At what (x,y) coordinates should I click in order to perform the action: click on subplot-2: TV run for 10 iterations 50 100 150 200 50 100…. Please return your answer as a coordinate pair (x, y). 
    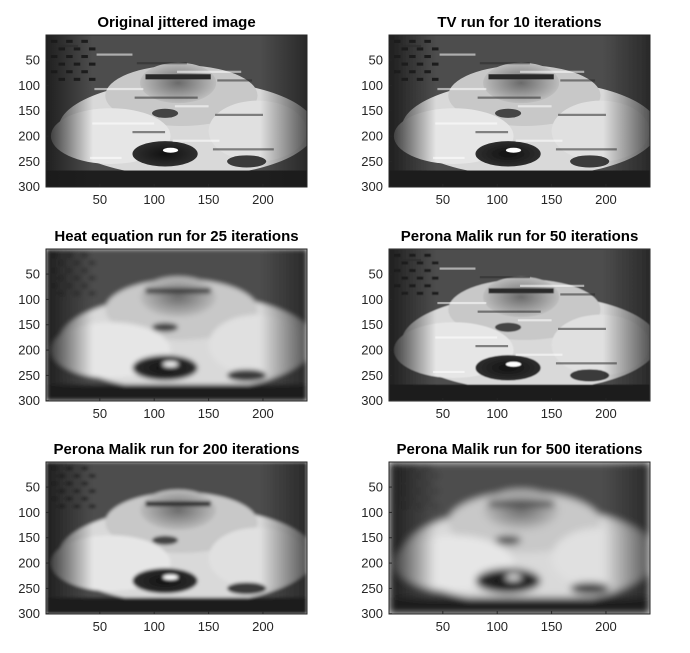
    Looking at the image, I should click on (506, 110).